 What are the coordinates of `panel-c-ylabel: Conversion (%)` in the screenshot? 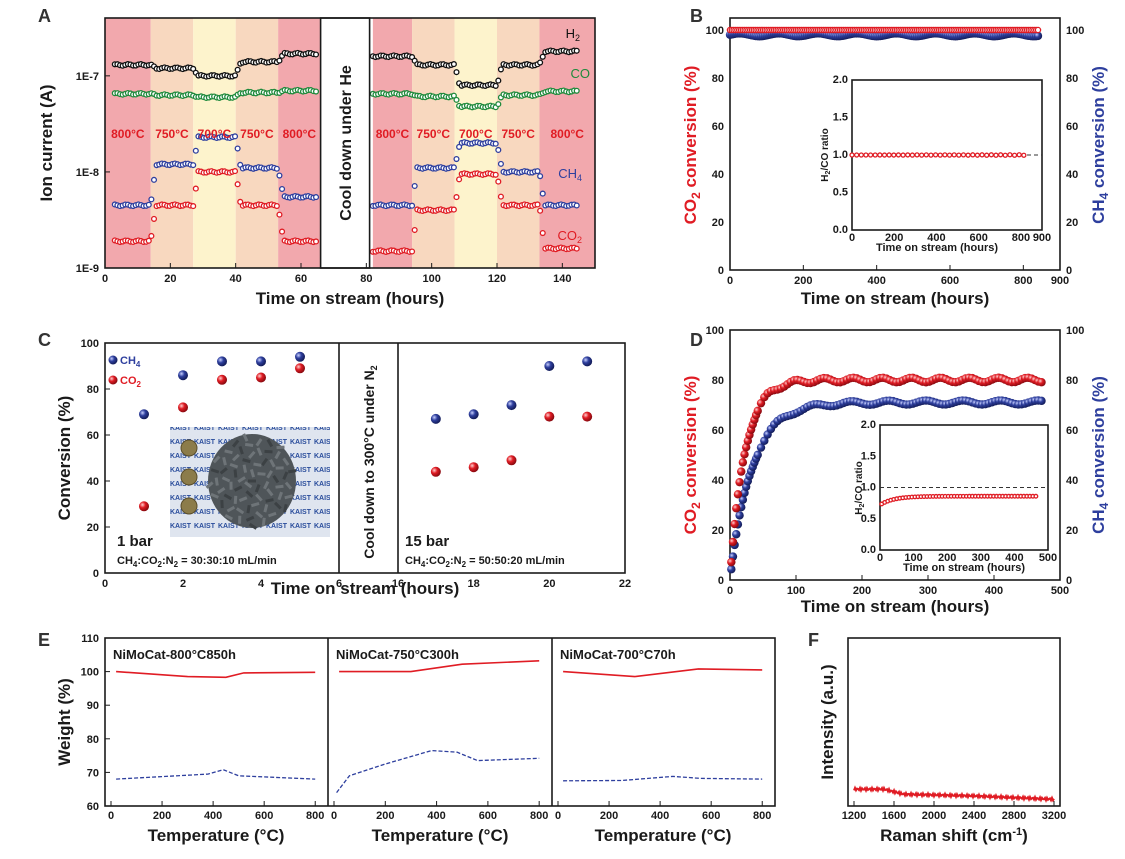 It's located at (64, 458).